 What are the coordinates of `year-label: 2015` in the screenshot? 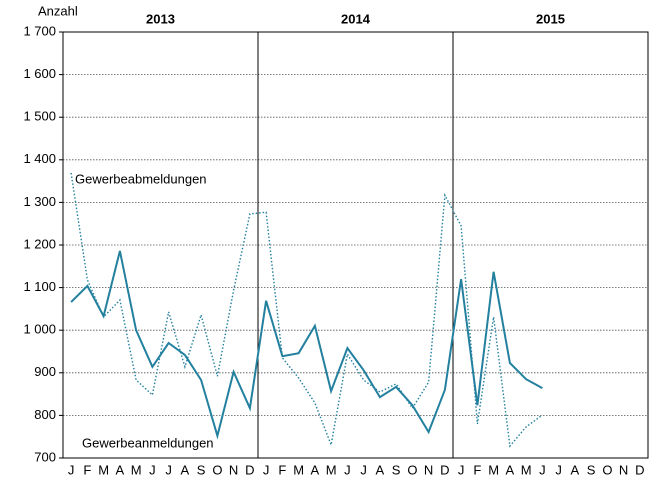 It's located at (550, 18).